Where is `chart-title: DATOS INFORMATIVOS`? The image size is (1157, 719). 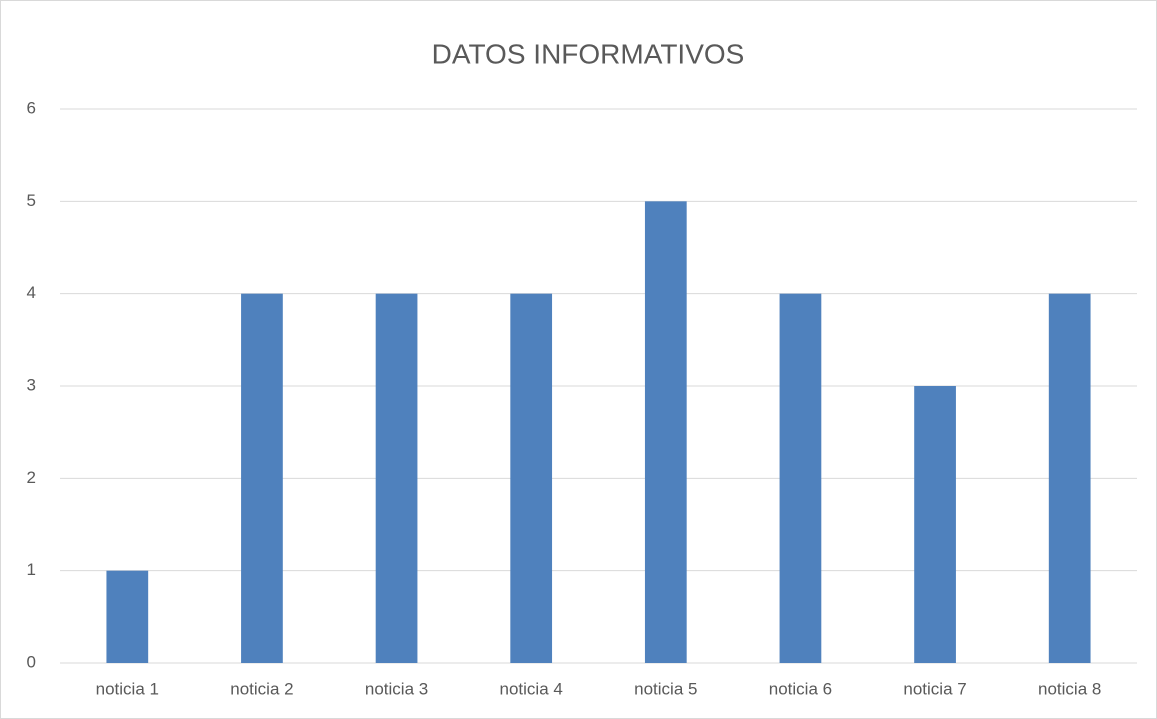 chart-title: DATOS INFORMATIVOS is located at coordinates (588, 53).